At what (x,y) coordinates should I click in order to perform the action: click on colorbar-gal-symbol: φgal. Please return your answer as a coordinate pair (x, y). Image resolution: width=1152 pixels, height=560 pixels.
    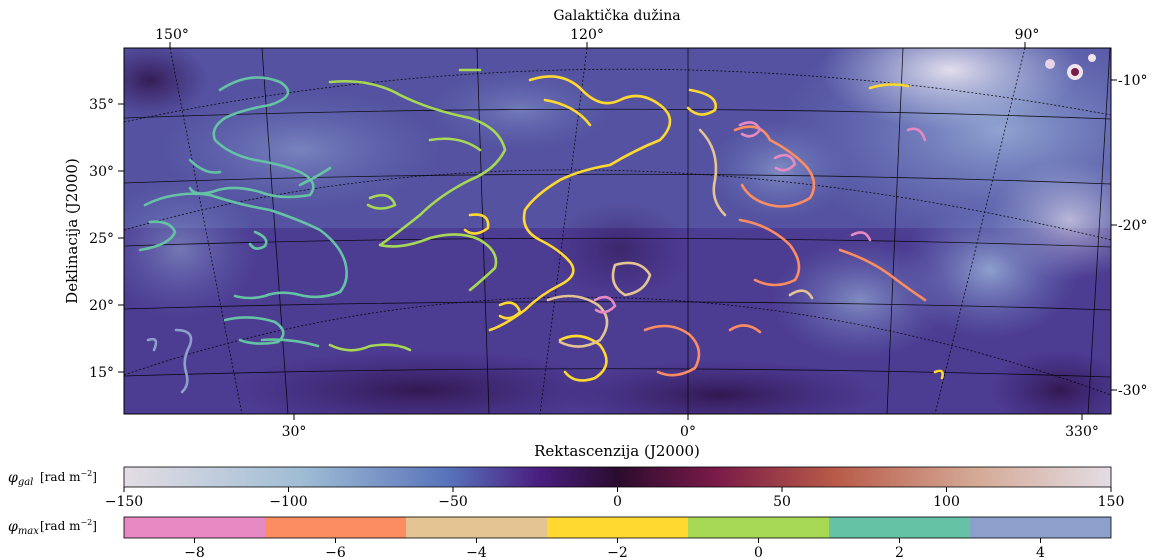
    Looking at the image, I should click on (20, 479).